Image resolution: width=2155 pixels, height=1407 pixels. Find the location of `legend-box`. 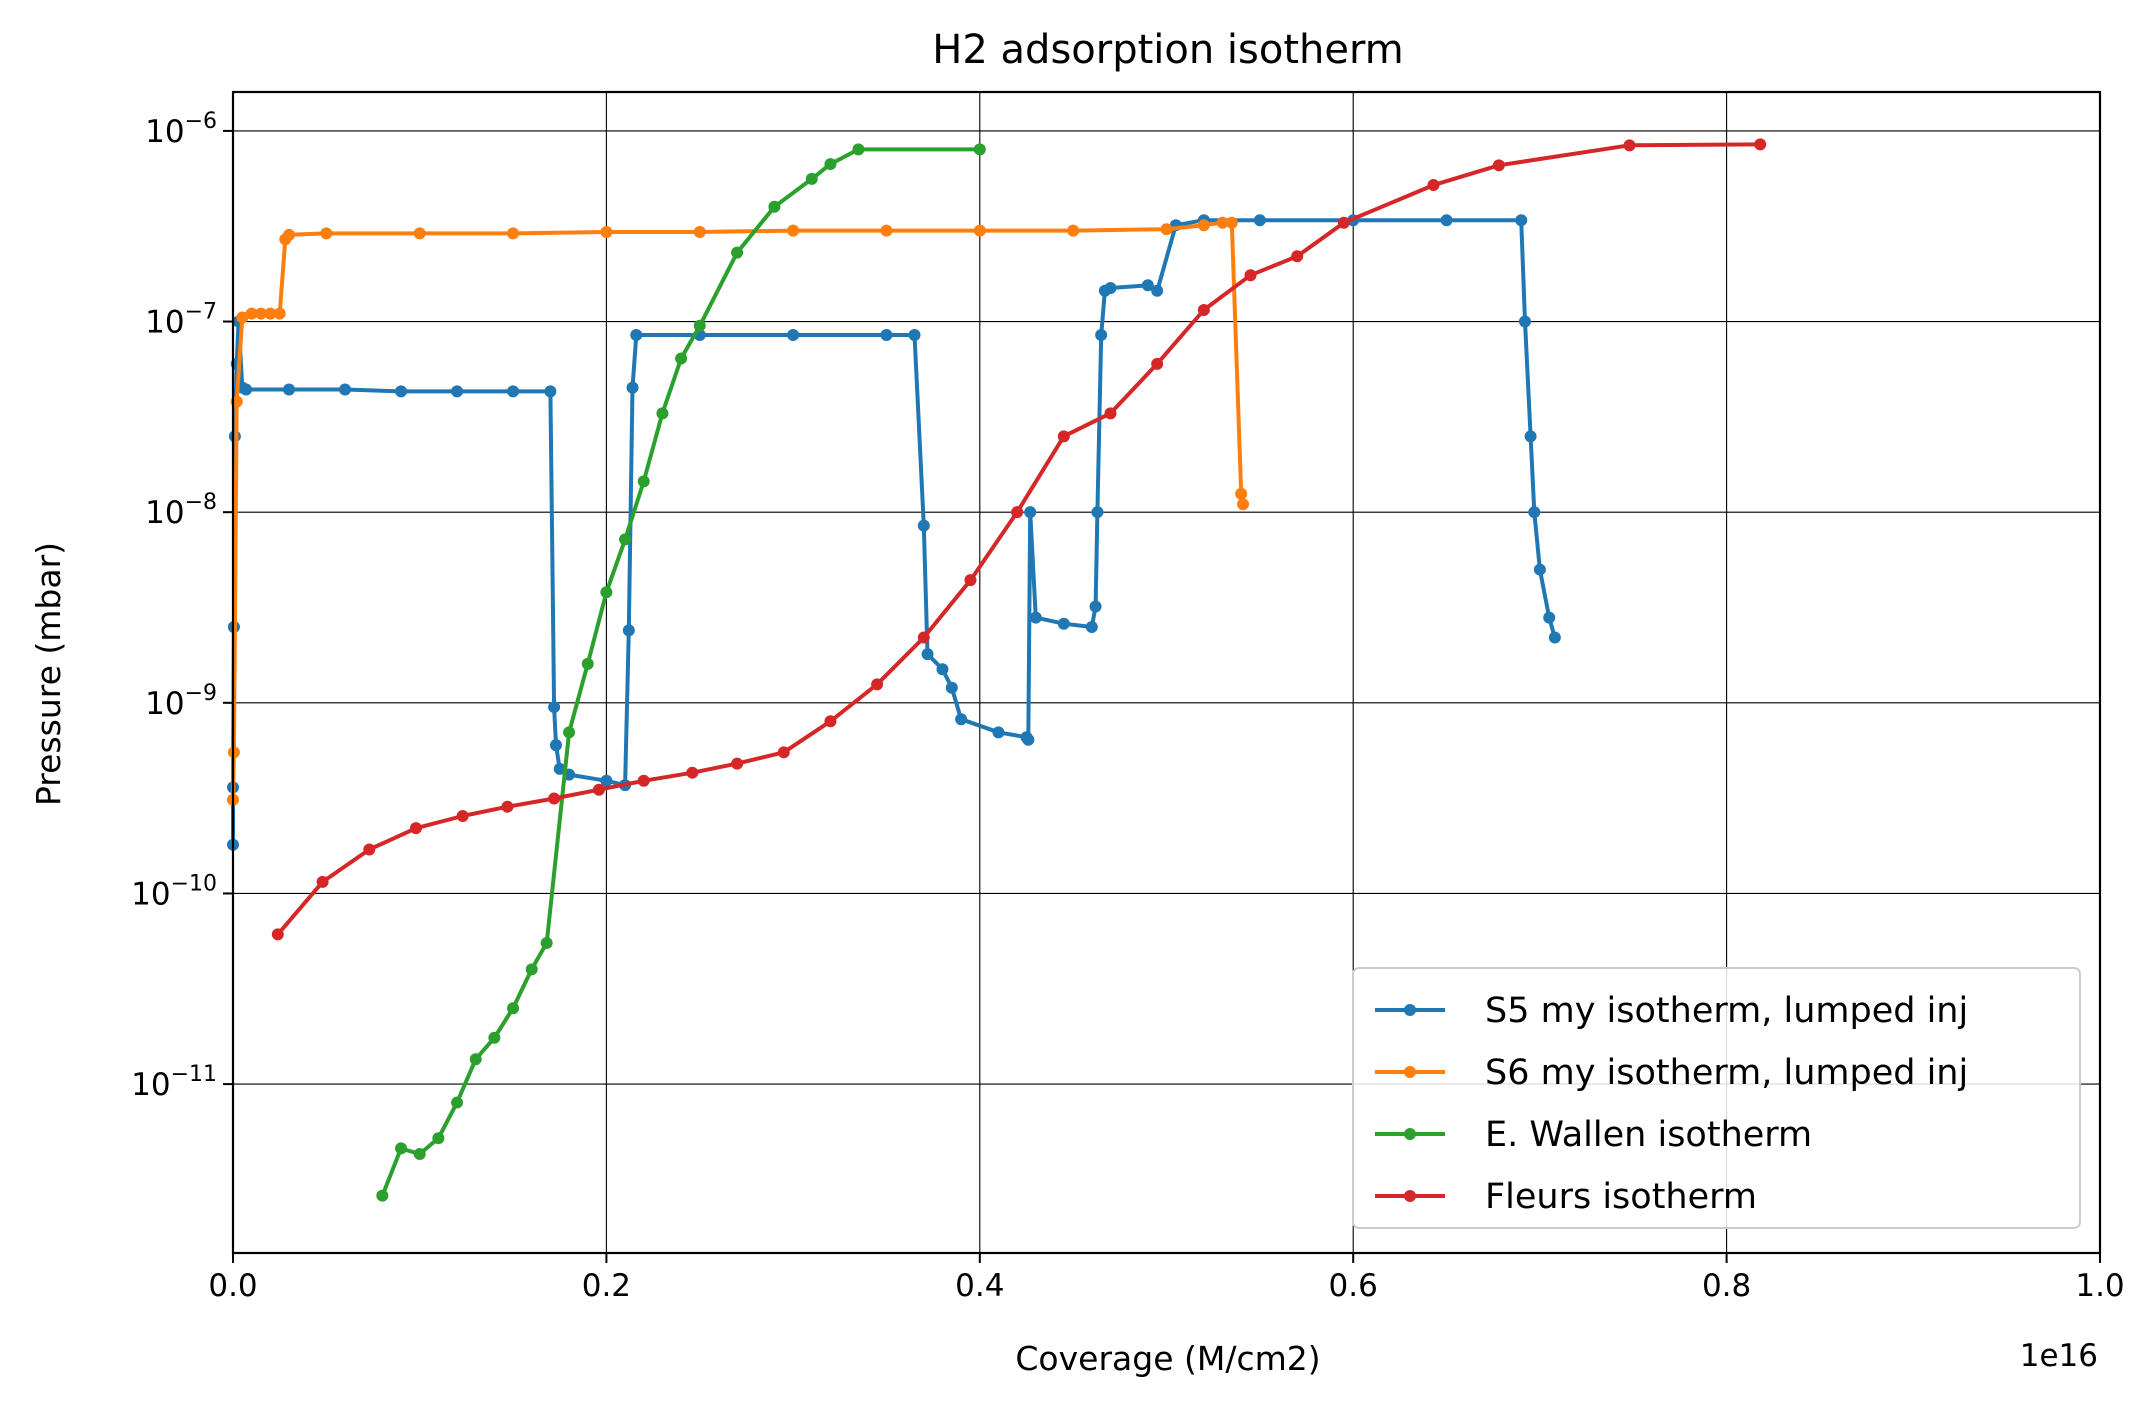

legend-box is located at coordinates (1716, 1098).